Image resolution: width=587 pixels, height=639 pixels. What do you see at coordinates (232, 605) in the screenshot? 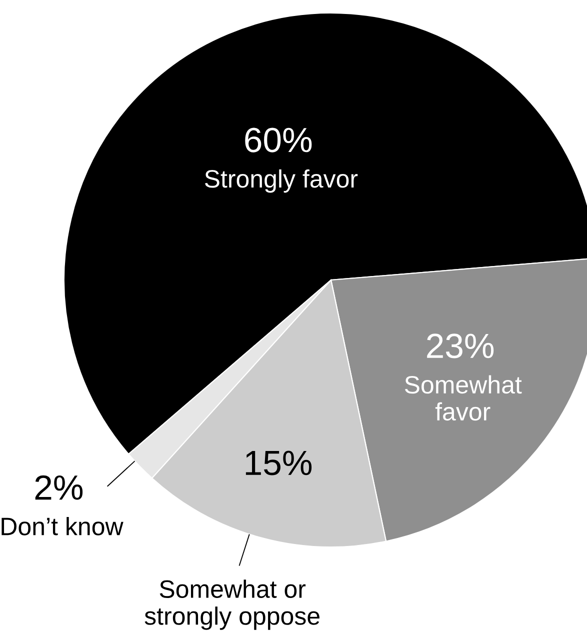
I see `slice-label: Somewhat or strongly oppose` at bounding box center [232, 605].